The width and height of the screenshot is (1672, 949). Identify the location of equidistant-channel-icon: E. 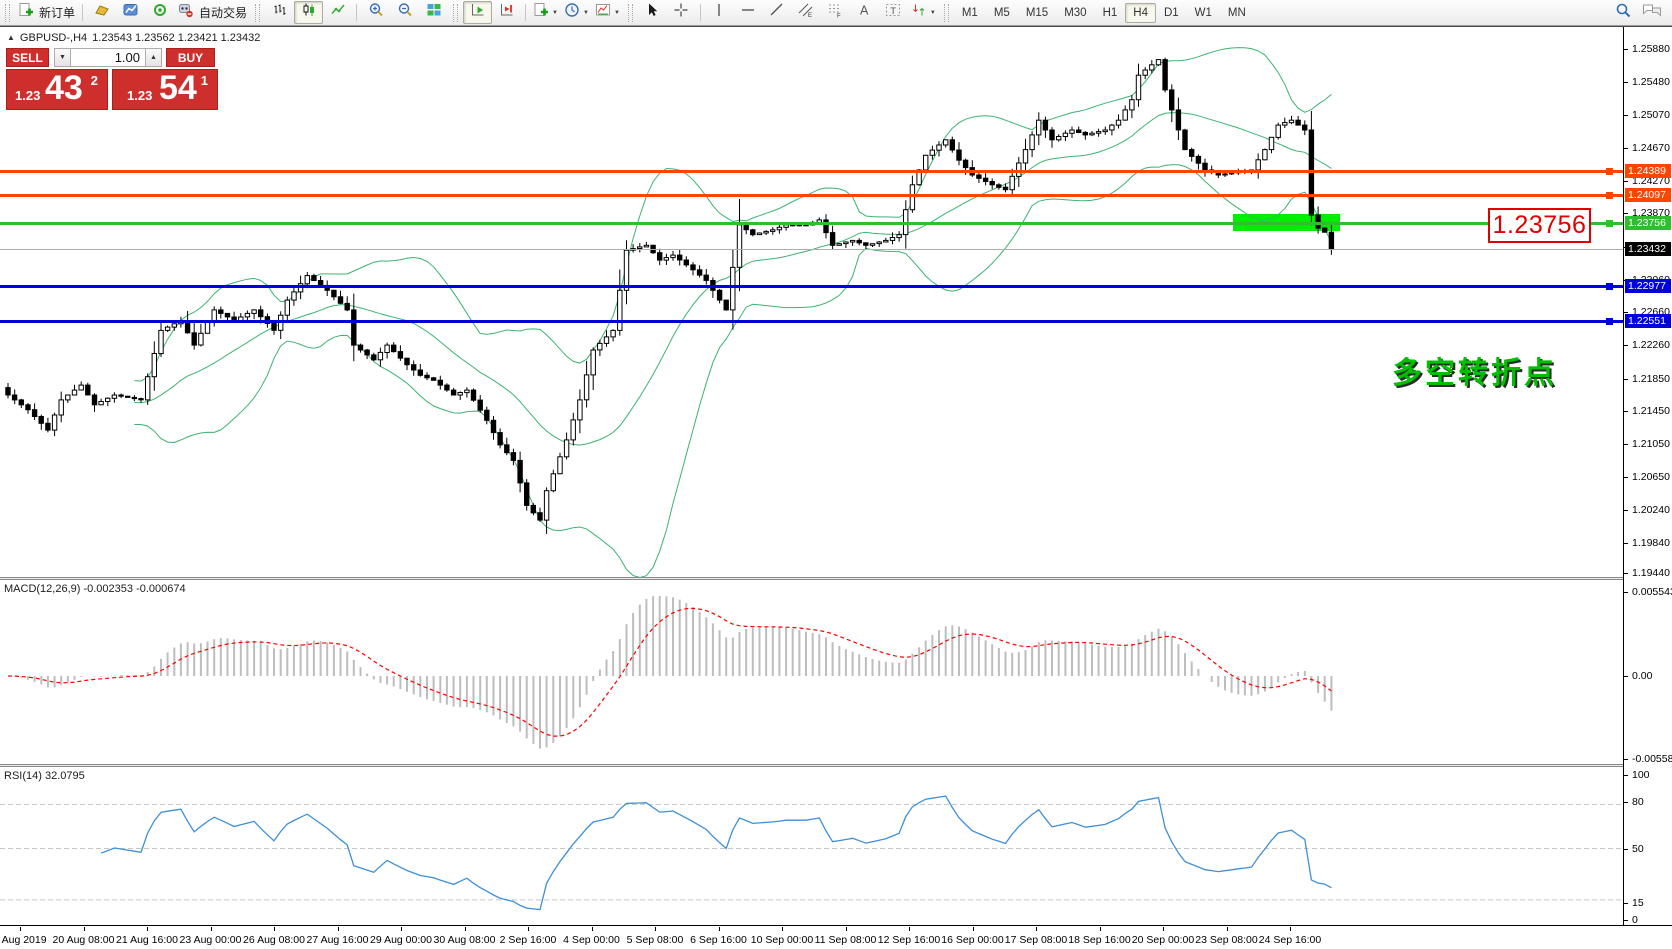
(806, 12).